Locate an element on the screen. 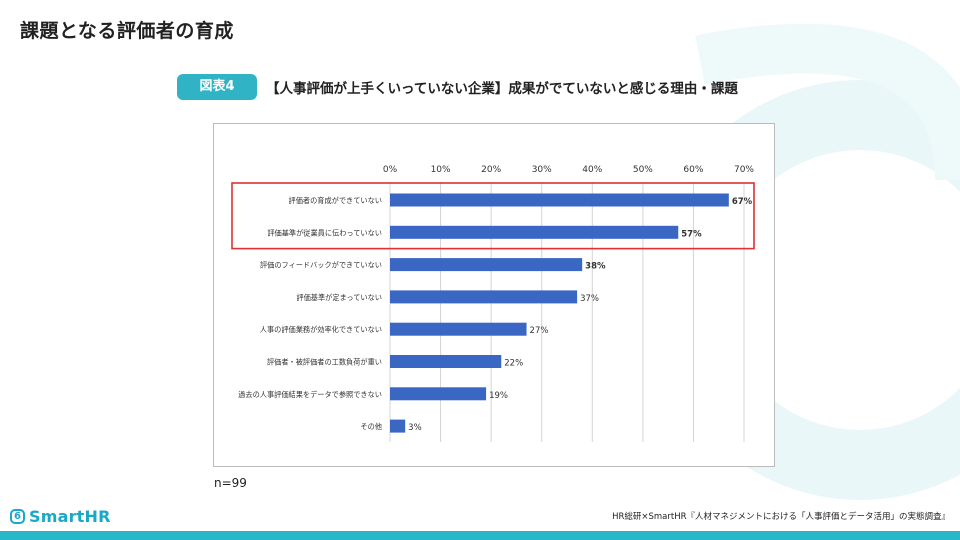 The image size is (960, 540). x-tick-label: 10% is located at coordinates (441, 170).